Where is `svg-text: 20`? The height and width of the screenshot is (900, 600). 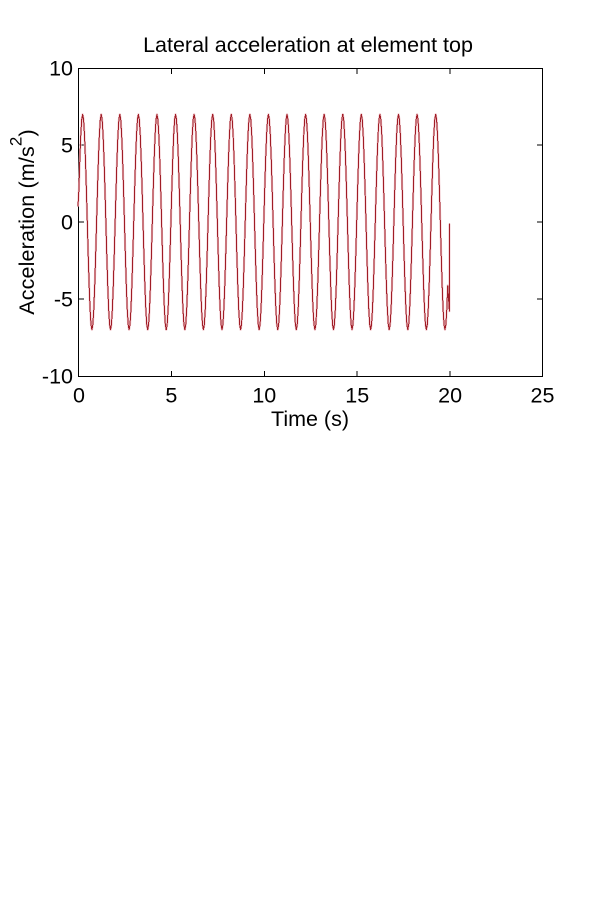
svg-text: 20 is located at coordinates (450, 395).